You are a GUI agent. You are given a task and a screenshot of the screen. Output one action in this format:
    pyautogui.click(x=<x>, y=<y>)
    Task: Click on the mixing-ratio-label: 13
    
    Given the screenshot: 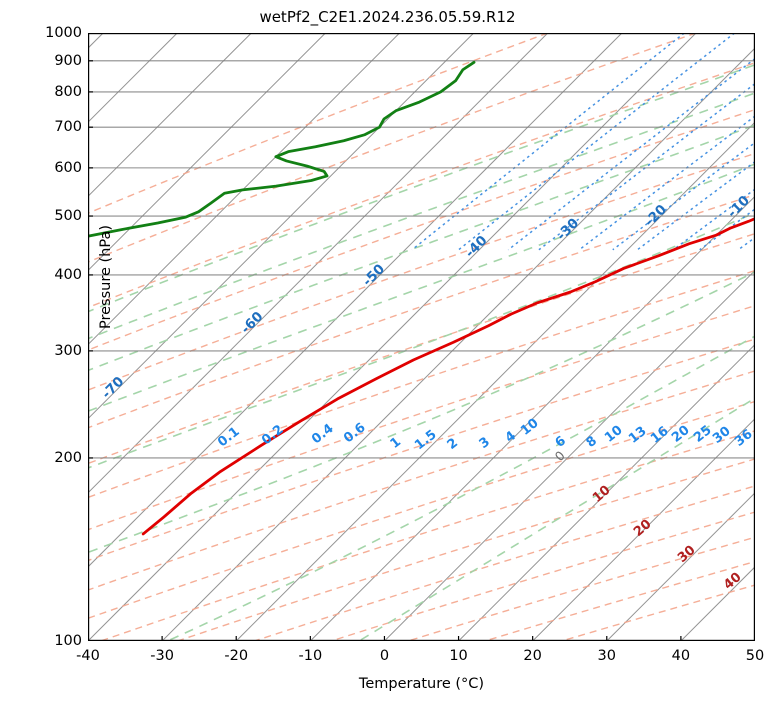 What is the action you would take?
    pyautogui.click(x=637, y=435)
    